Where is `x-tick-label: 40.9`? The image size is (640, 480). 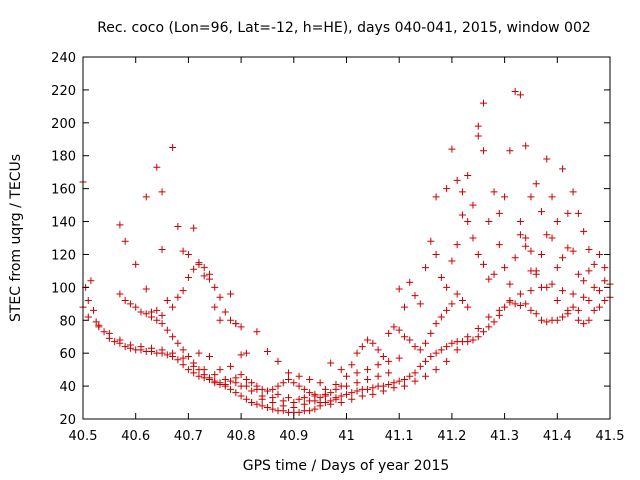 x-tick-label: 40.9 is located at coordinates (293, 436).